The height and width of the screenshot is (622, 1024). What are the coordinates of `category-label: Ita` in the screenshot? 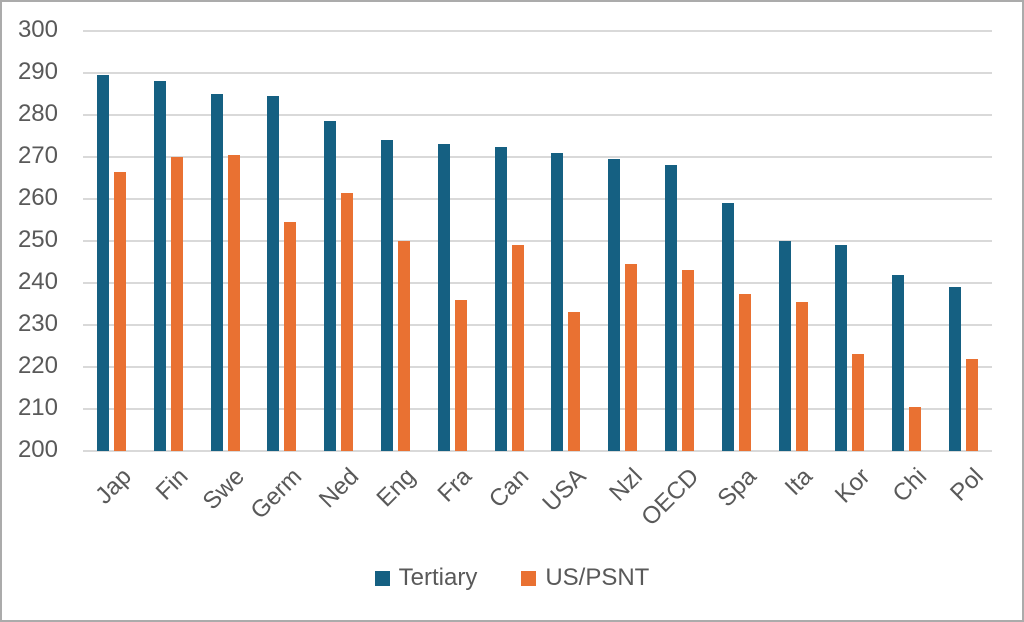 It's located at (799, 482).